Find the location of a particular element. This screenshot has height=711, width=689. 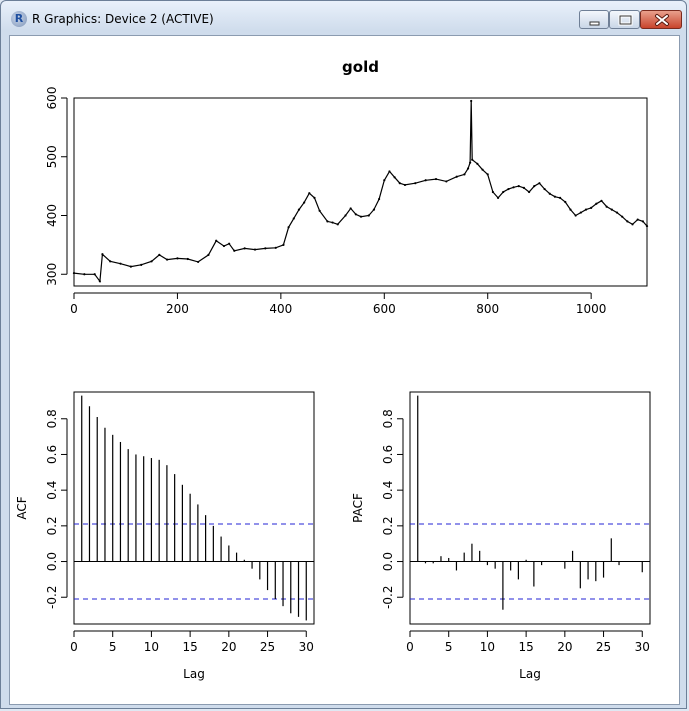

y-tick-label: 400 is located at coordinates (52, 215).